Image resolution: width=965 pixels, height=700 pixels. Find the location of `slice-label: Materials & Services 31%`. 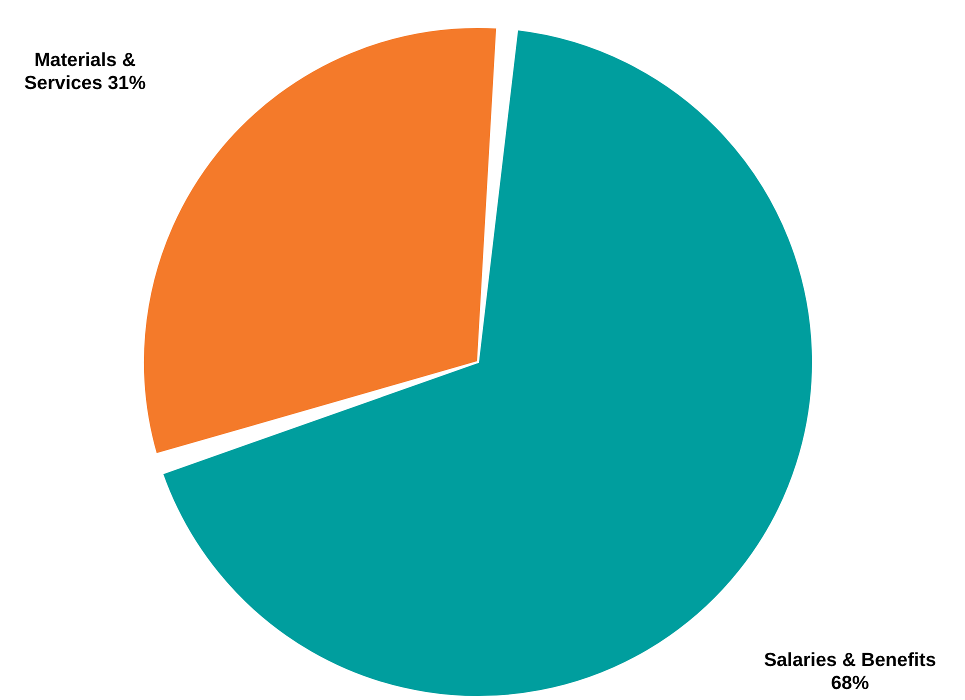

slice-label: Materials & Services 31% is located at coordinates (85, 72).